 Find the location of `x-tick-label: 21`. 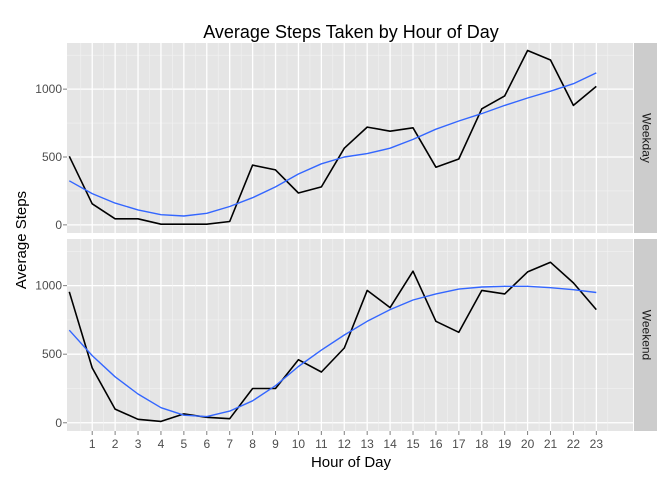

x-tick-label: 21 is located at coordinates (551, 444).